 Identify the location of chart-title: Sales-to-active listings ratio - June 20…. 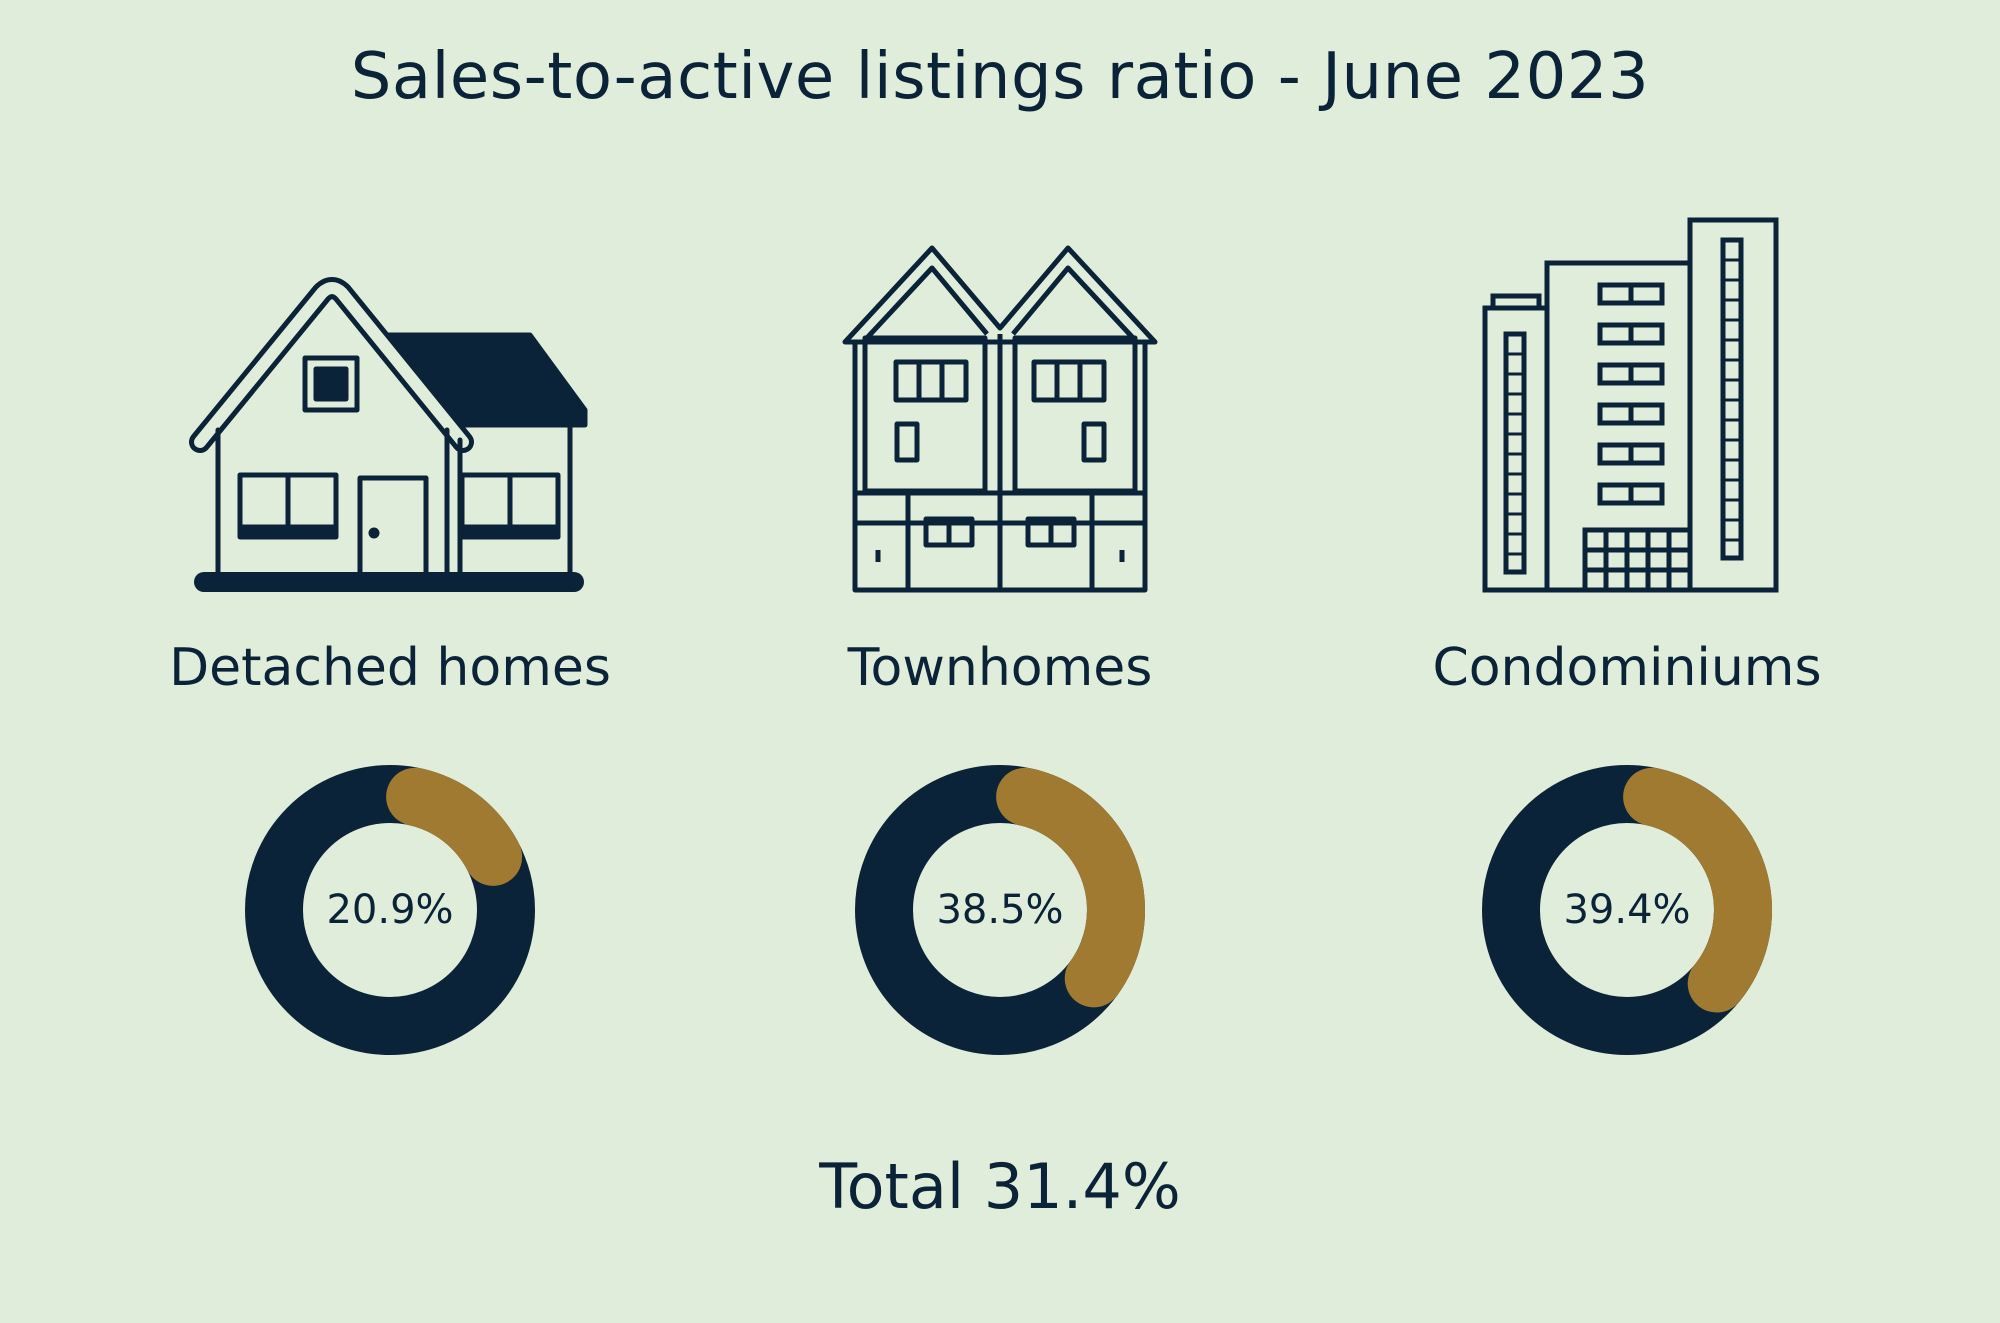
(1000, 77).